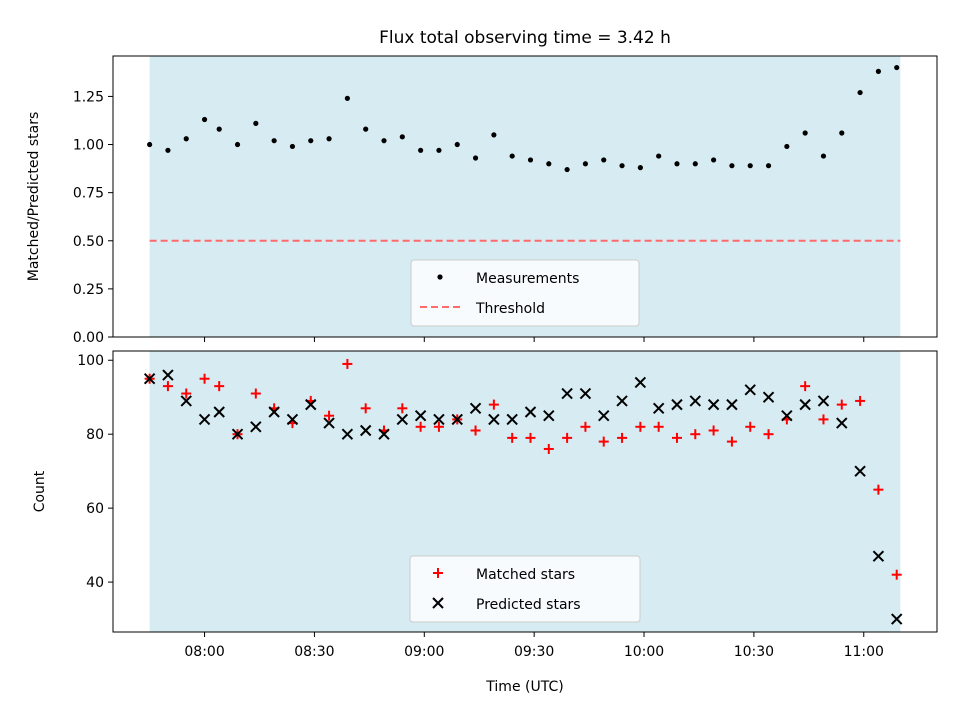 This screenshot has width=960, height=720. What do you see at coordinates (438, 603) in the screenshot?
I see `legend-predicted-marker` at bounding box center [438, 603].